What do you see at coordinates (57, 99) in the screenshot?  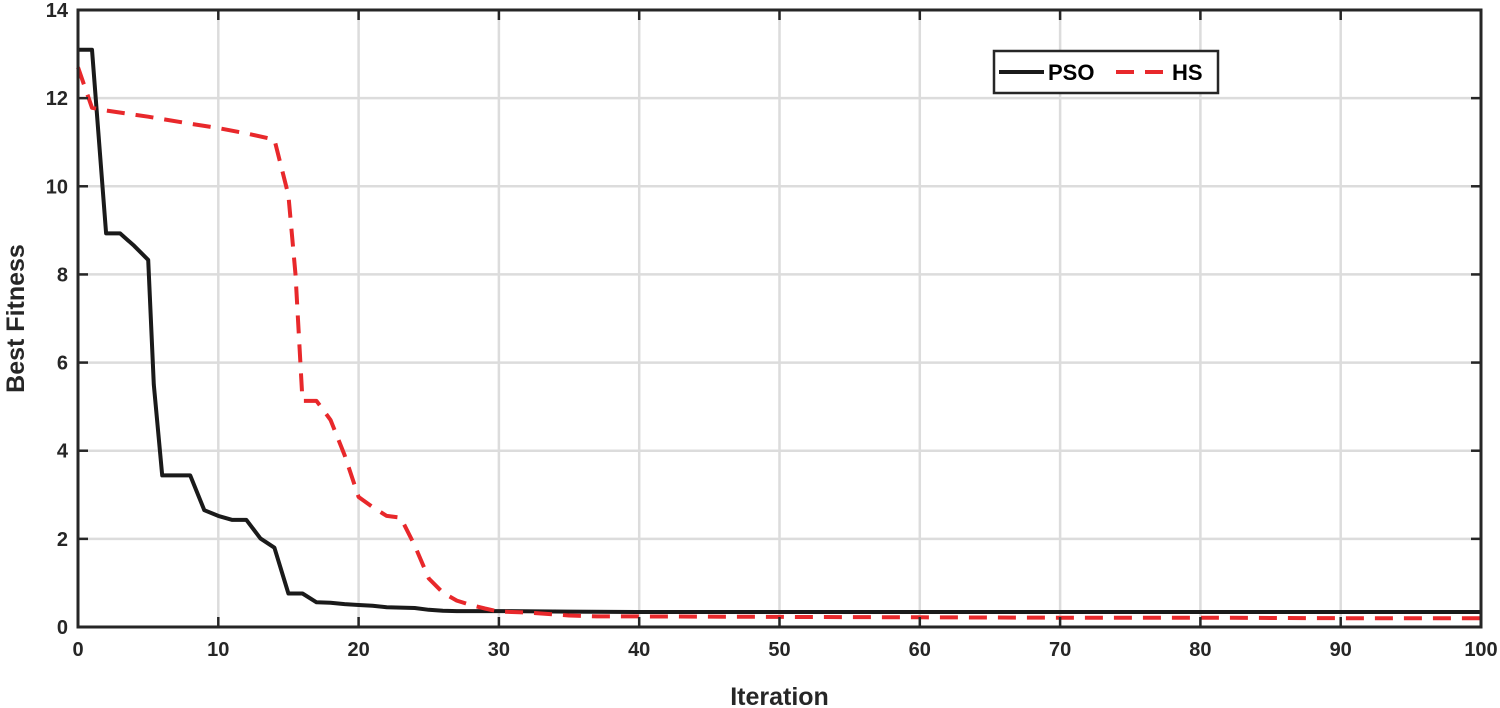 I see `y-tick-label: 12` at bounding box center [57, 99].